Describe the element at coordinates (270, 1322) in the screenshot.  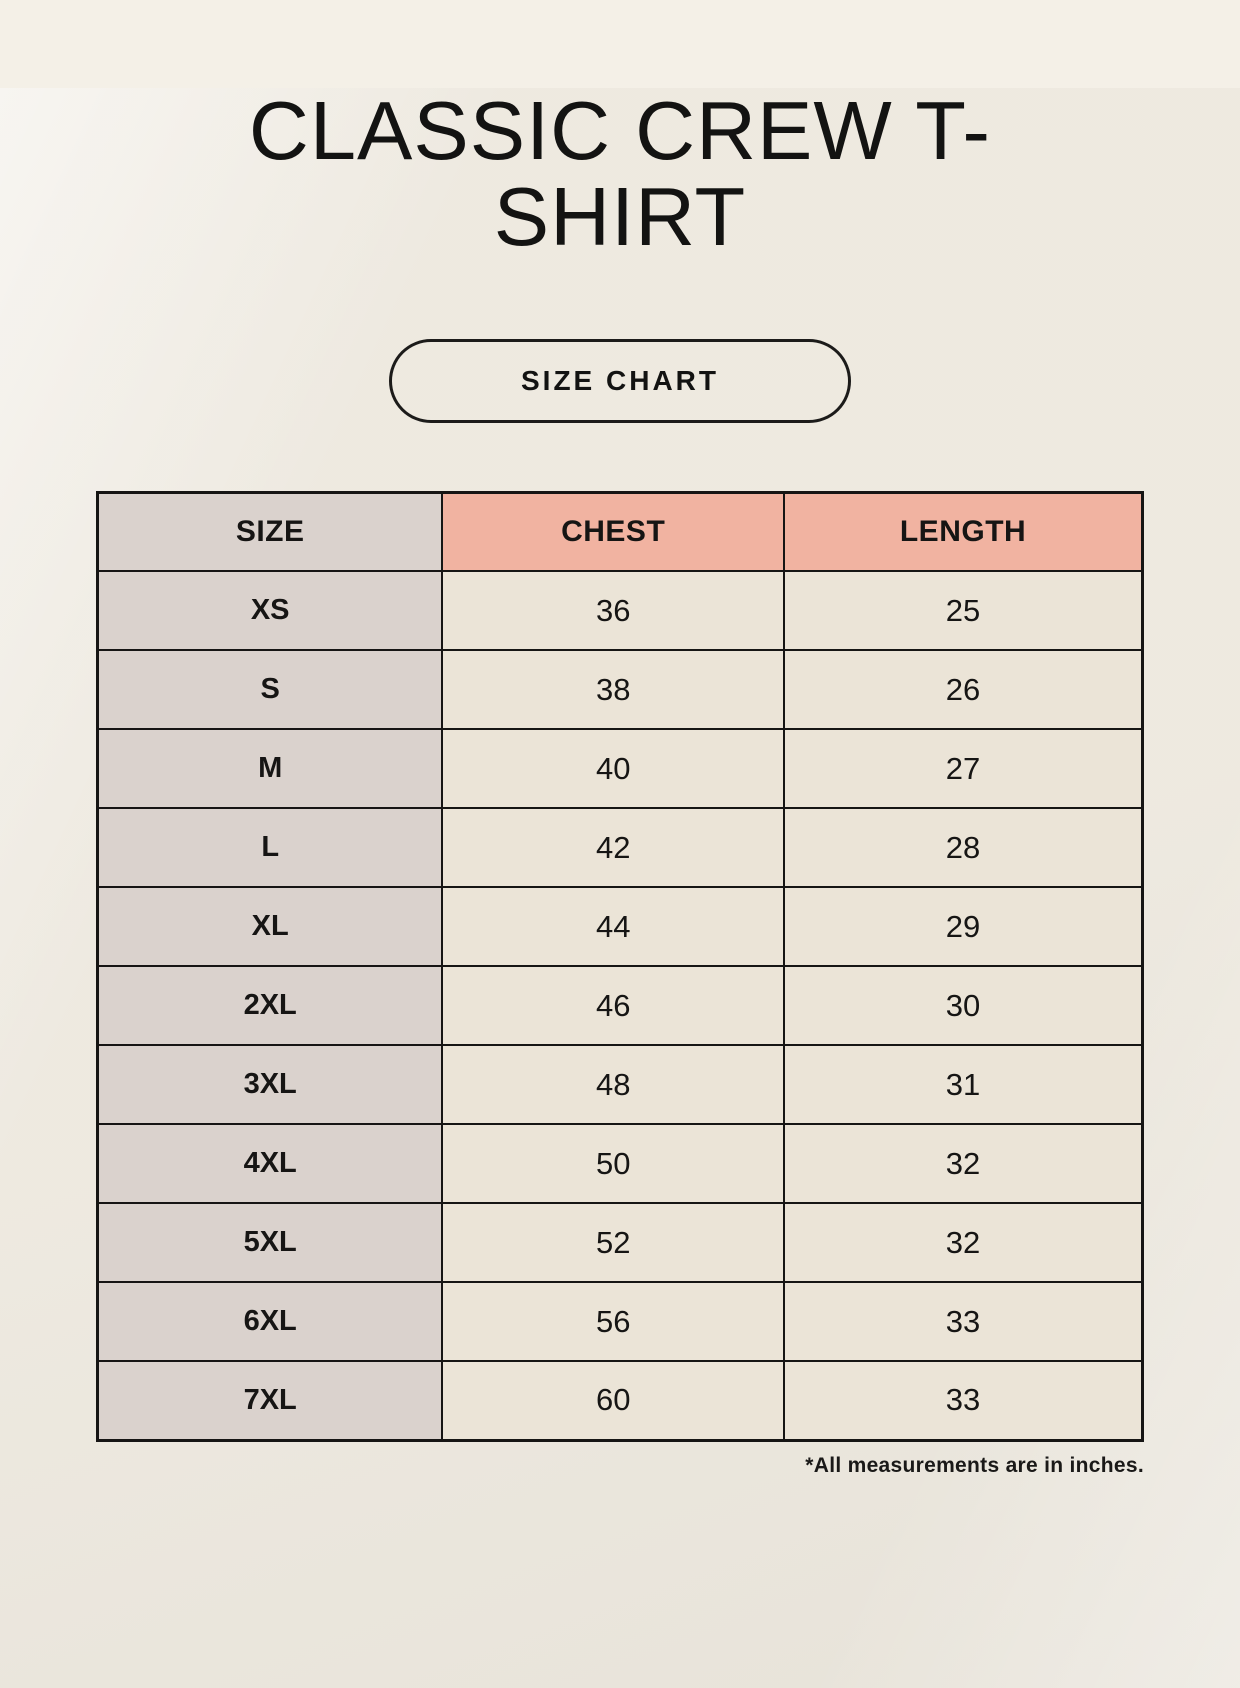
I see `size-cell: 6XL` at that location.